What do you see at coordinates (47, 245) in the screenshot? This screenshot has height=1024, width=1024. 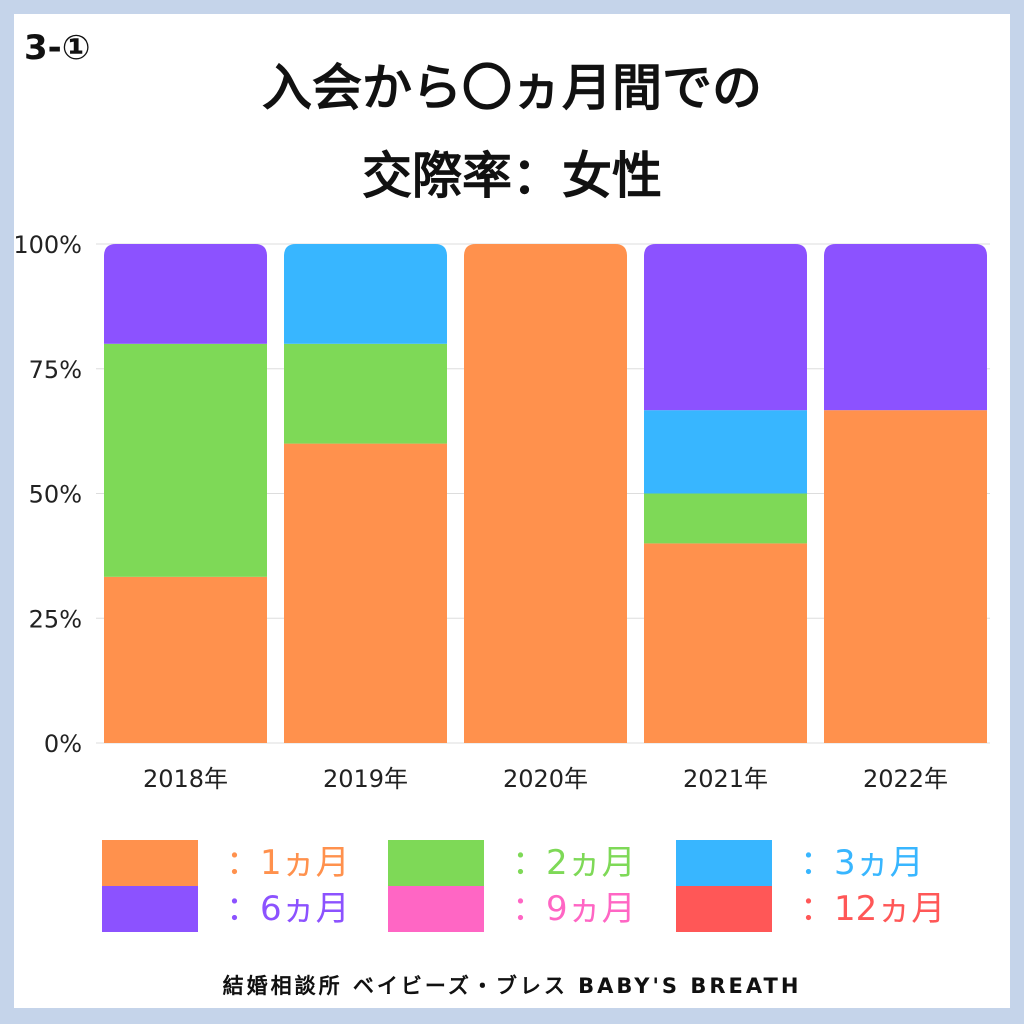 I see `y-tick-label: 100%` at bounding box center [47, 245].